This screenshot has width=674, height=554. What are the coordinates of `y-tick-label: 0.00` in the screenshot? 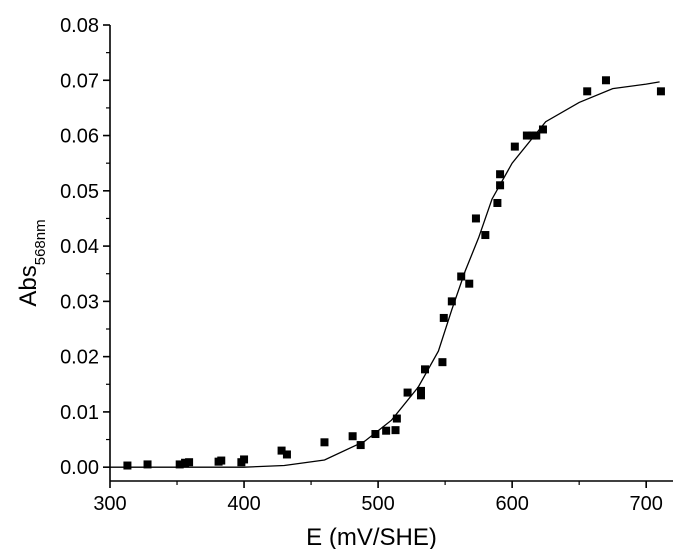 It's located at (79, 468).